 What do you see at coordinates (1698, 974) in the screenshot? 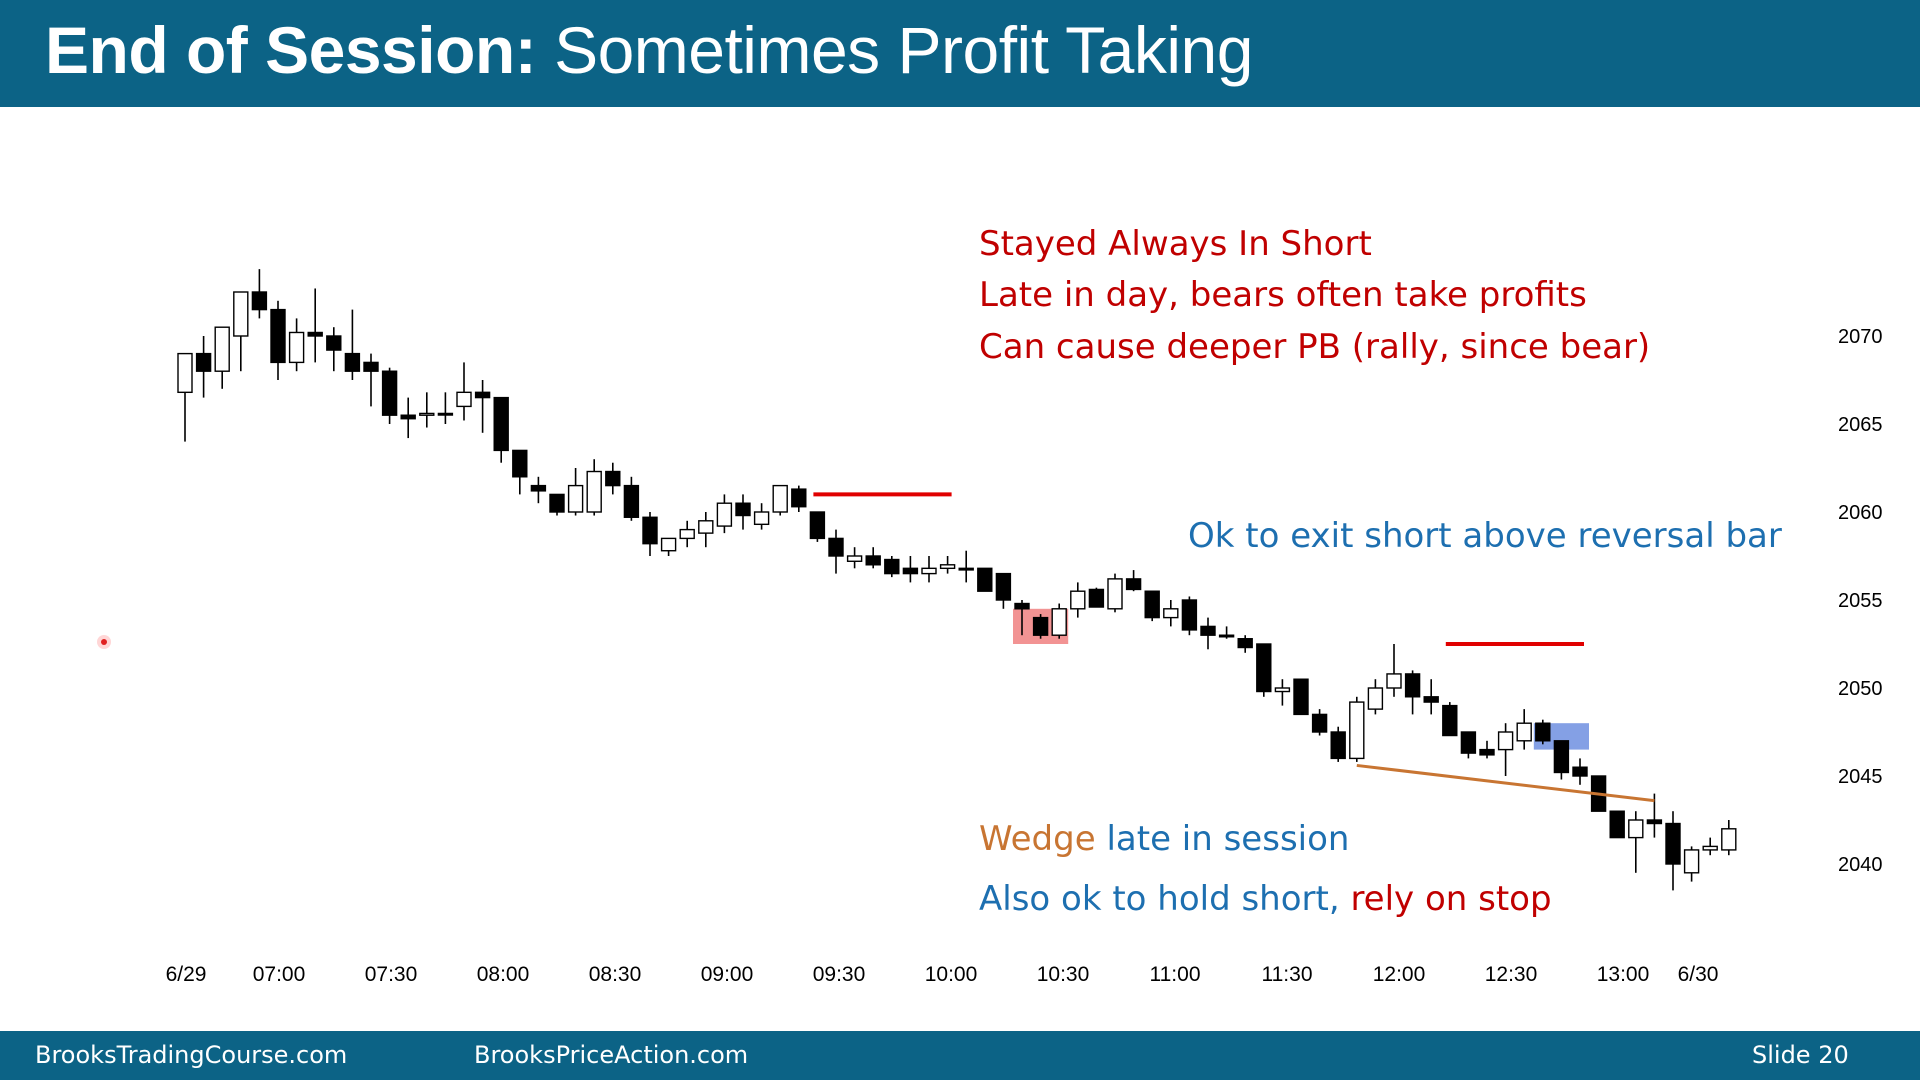
I see `x-tick-label: 6/30` at bounding box center [1698, 974].